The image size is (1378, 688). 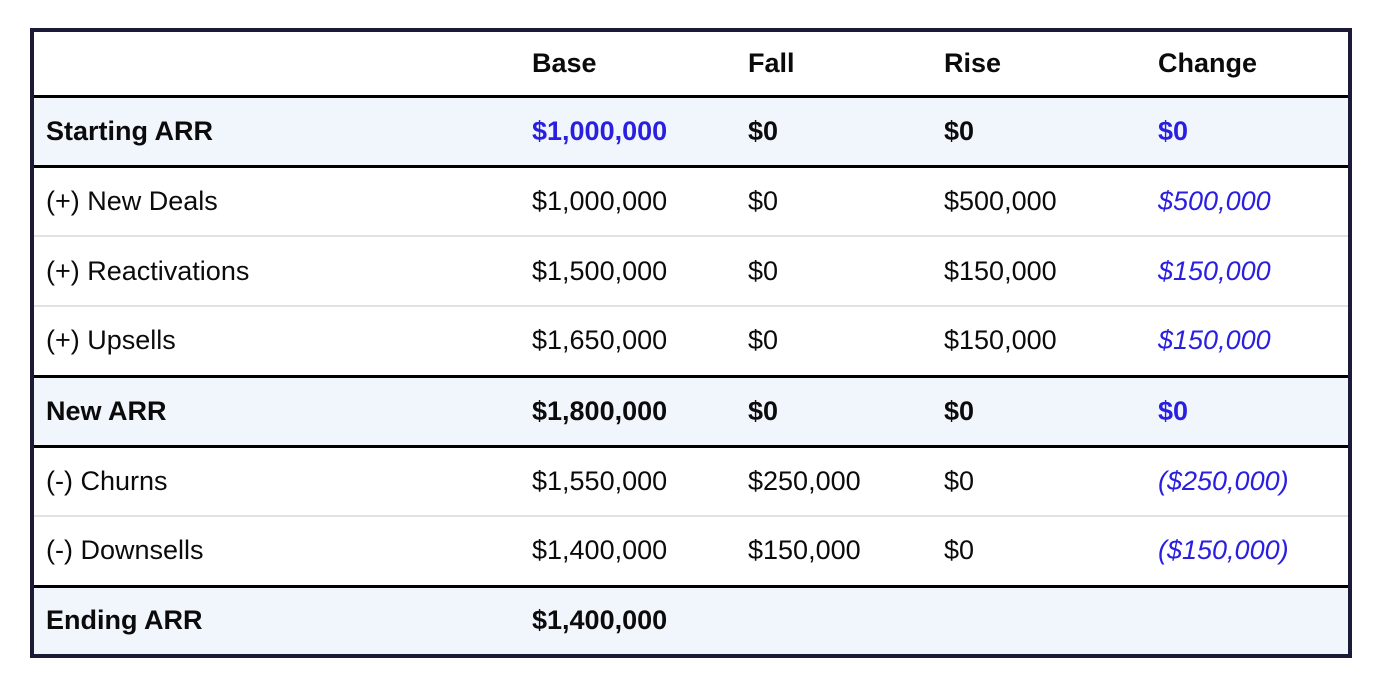 What do you see at coordinates (132, 200) in the screenshot?
I see `row-label: (+) New Deals` at bounding box center [132, 200].